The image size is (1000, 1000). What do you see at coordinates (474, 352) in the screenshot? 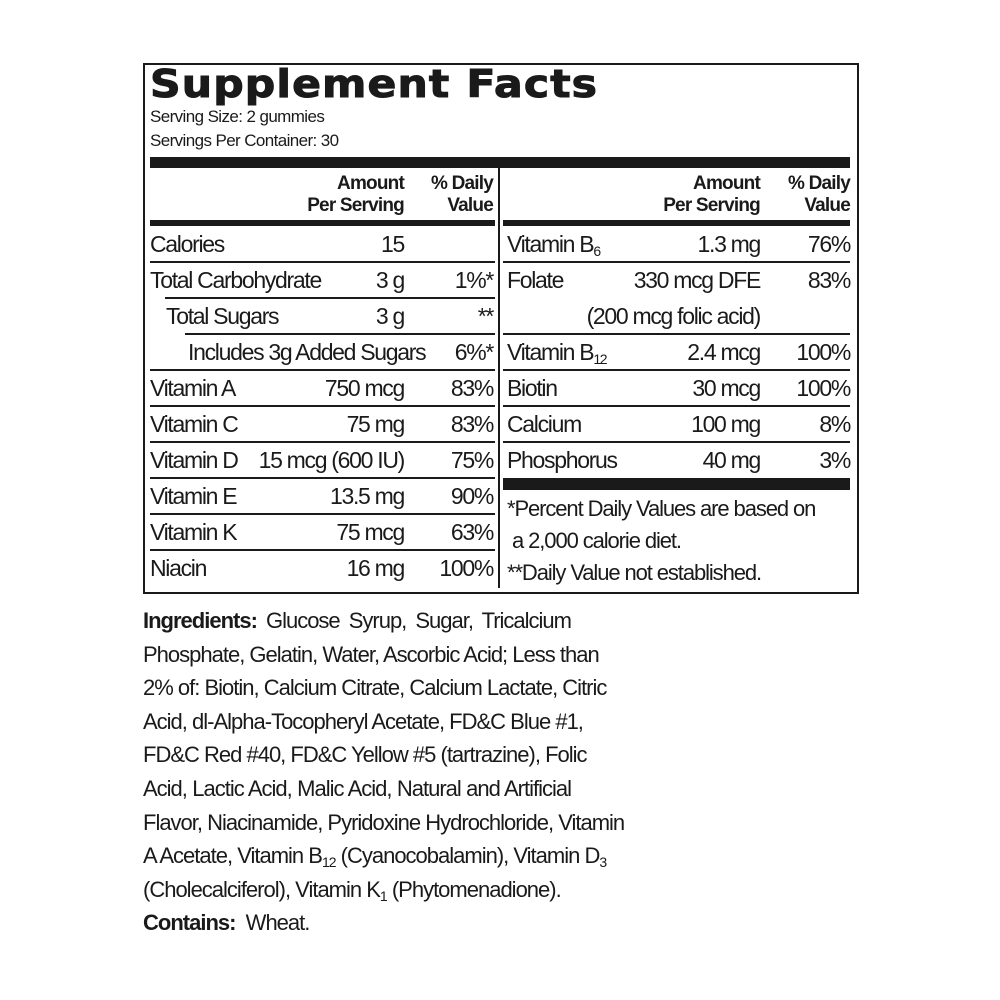
I see `nutrient-daily-value: 6%*` at bounding box center [474, 352].